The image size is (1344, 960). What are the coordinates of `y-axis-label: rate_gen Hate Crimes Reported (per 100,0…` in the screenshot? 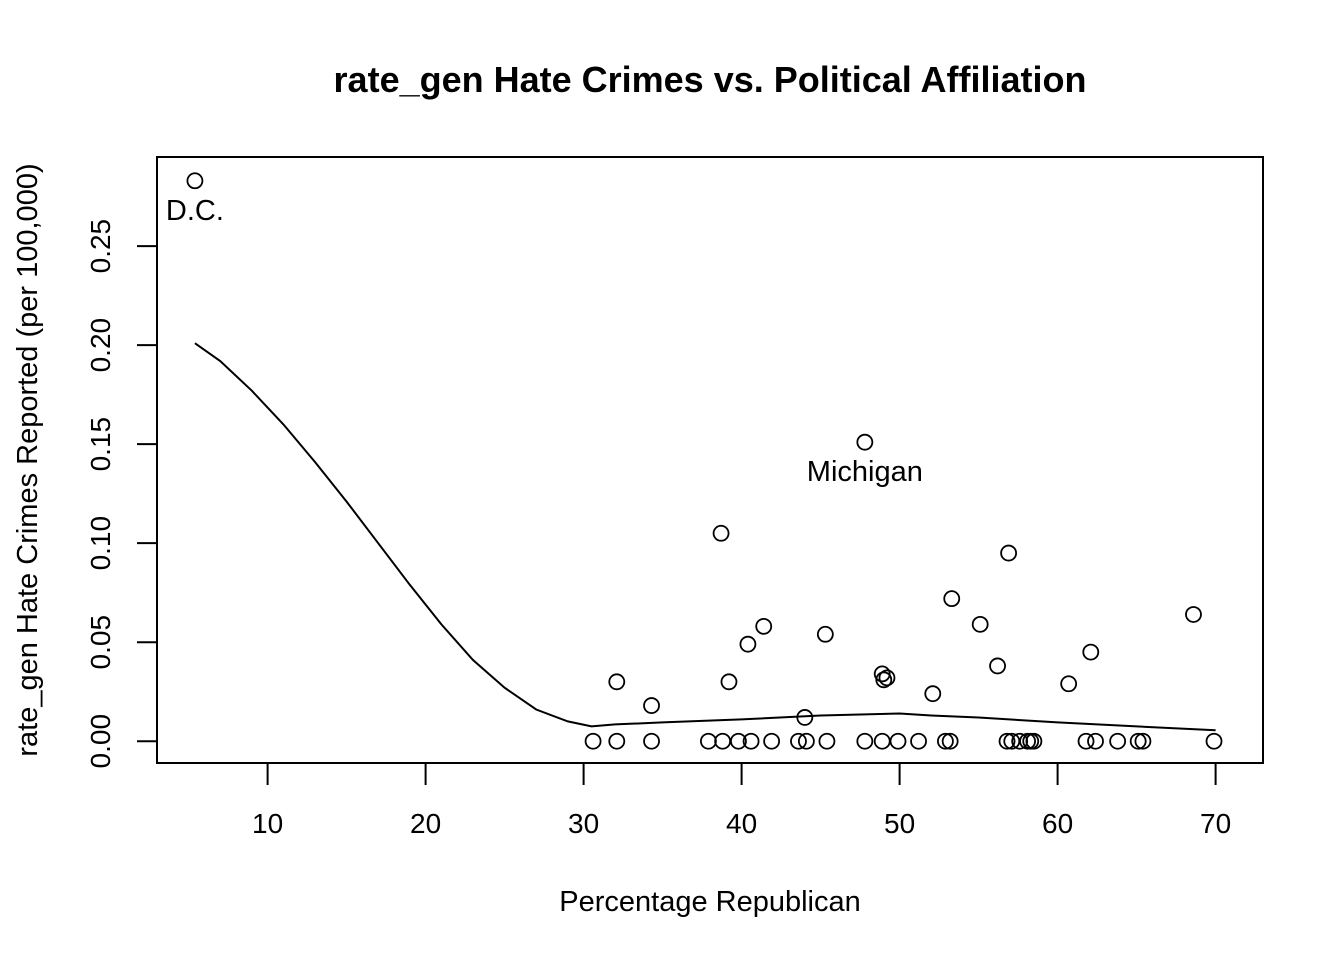 It's located at (28, 459).